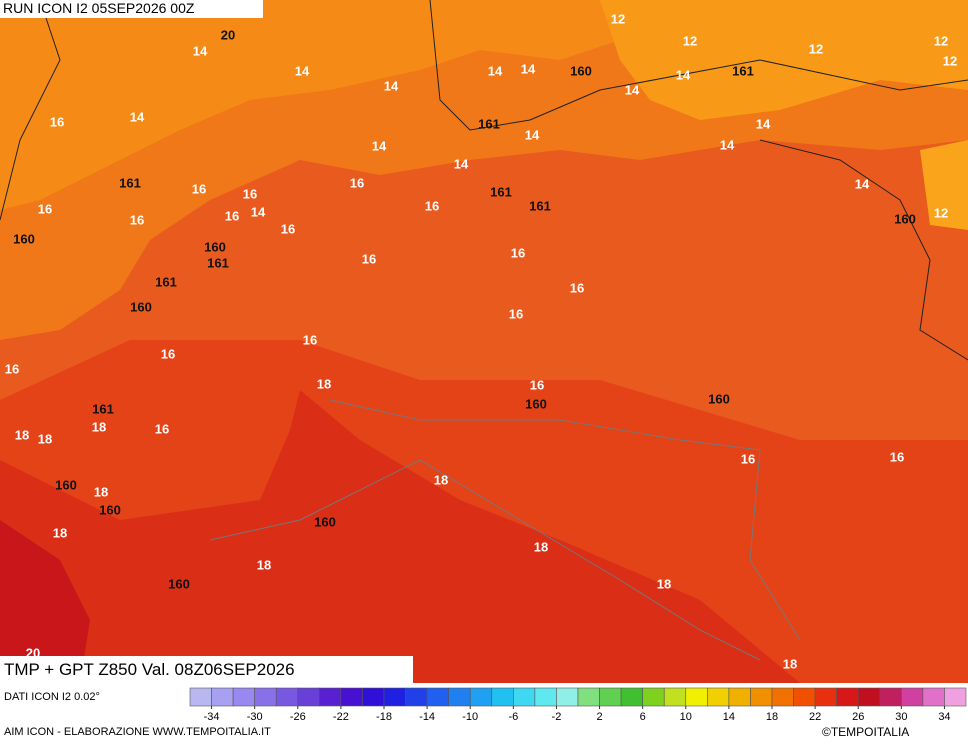 This screenshot has width=968, height=745. I want to click on hottest-zone, so click(45, 601).